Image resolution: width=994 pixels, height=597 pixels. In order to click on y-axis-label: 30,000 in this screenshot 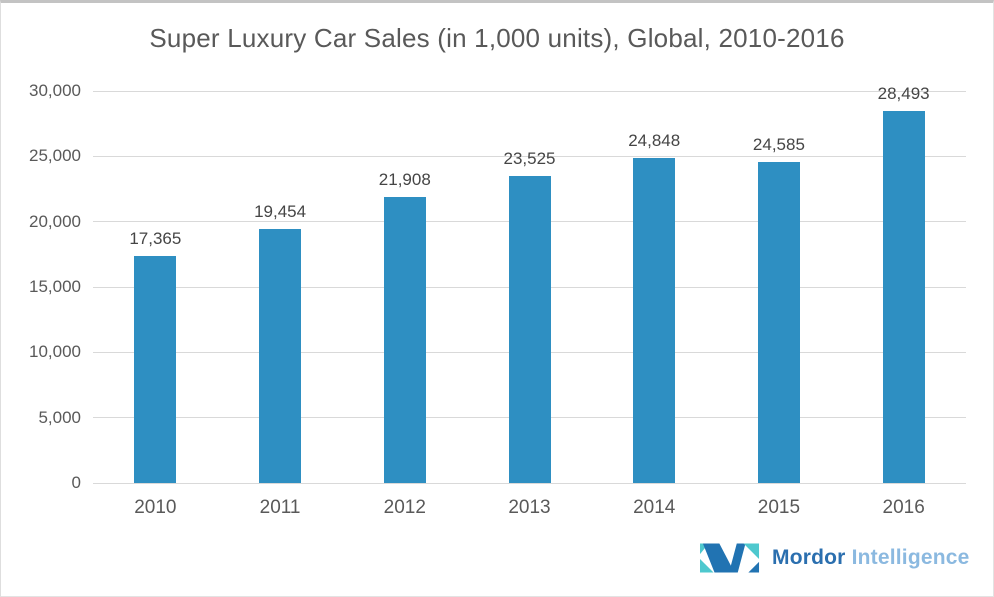, I will do `click(55, 90)`.